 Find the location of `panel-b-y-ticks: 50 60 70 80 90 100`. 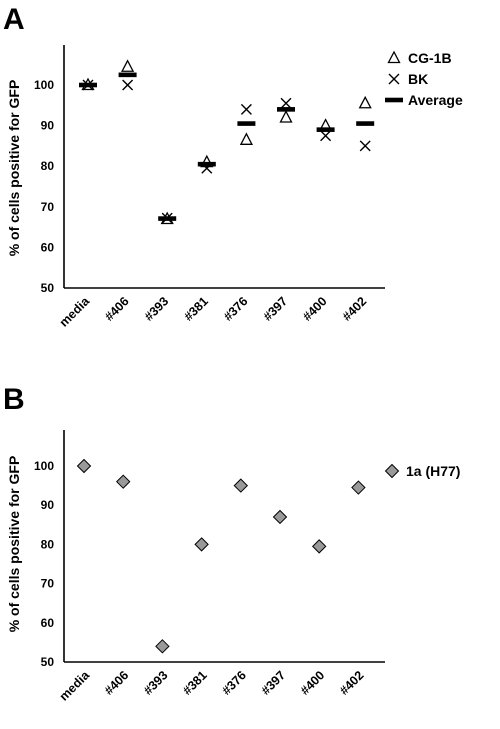

panel-b-y-ticks: 50 60 70 80 90 100 is located at coordinates (44, 564).